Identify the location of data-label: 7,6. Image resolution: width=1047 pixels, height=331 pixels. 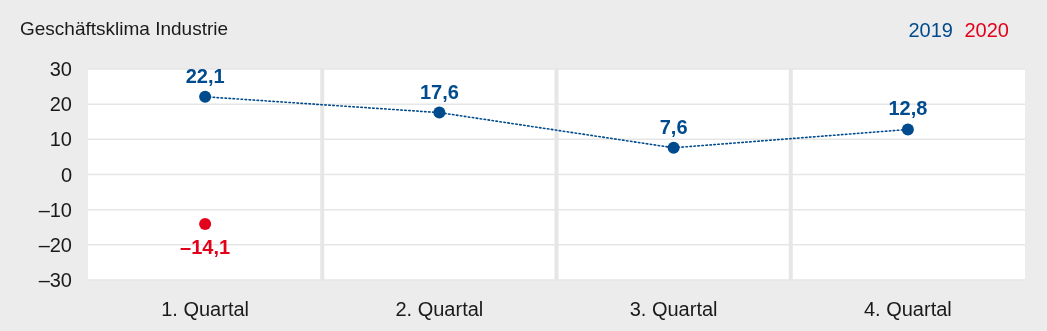
(673, 126).